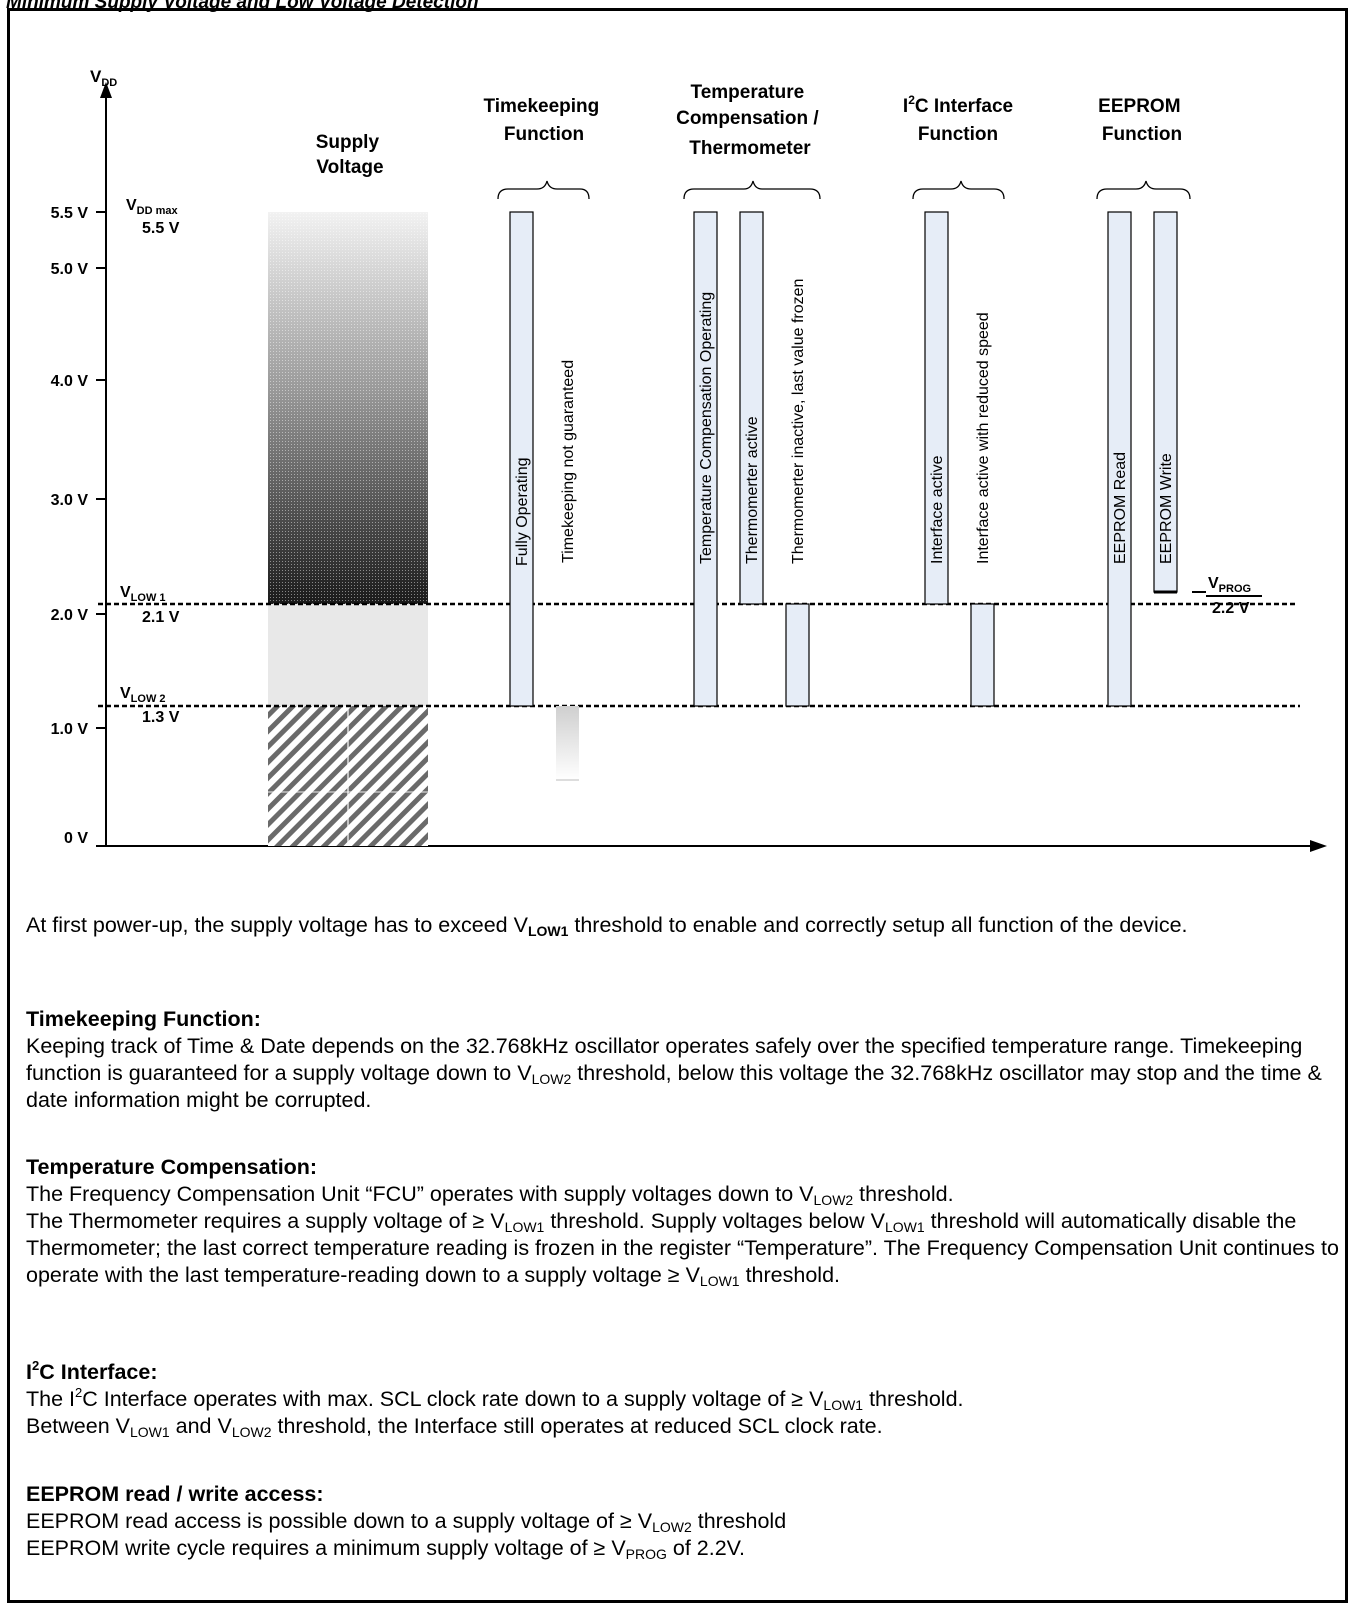  I want to click on brace-timekeeping, so click(543, 190).